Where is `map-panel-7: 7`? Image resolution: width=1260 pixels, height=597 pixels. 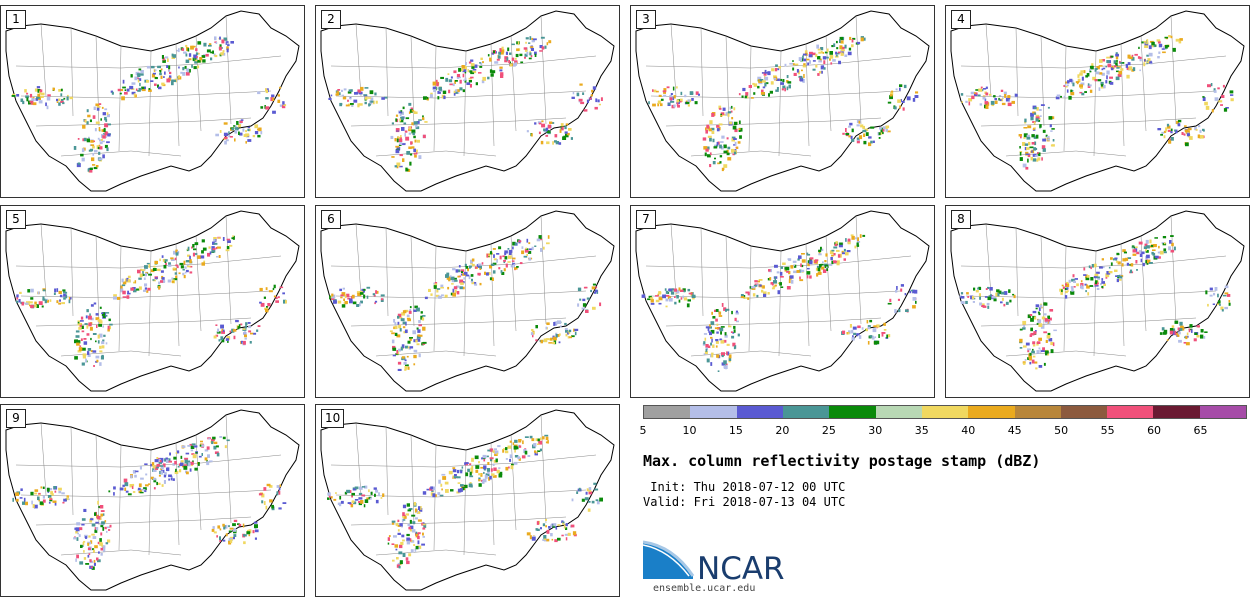 map-panel-7: 7 is located at coordinates (782, 301).